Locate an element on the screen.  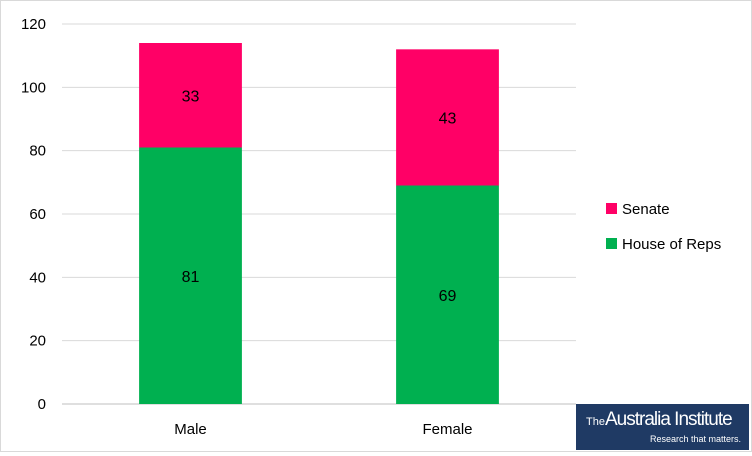
data-label: 33 is located at coordinates (191, 96).